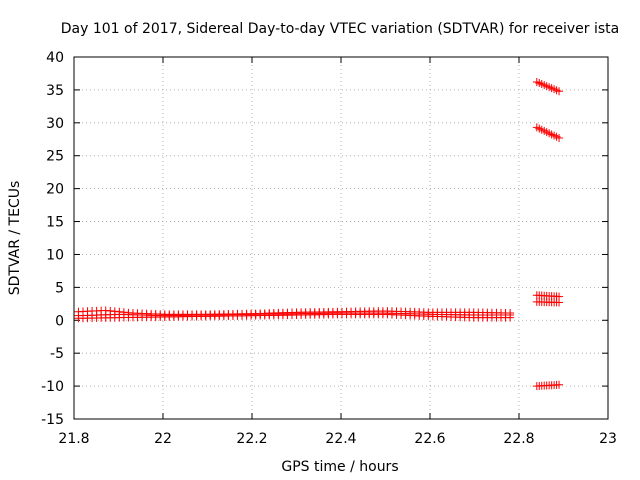 This screenshot has height=480, width=640. I want to click on x-tick-label: 22, so click(163, 439).